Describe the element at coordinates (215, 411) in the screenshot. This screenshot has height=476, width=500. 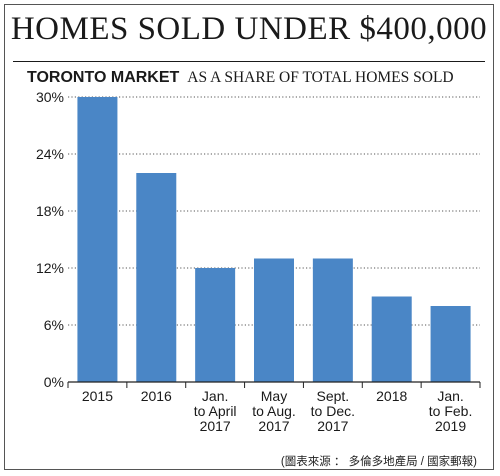
I see `x-tick-label: Jan. to April 2017` at that location.